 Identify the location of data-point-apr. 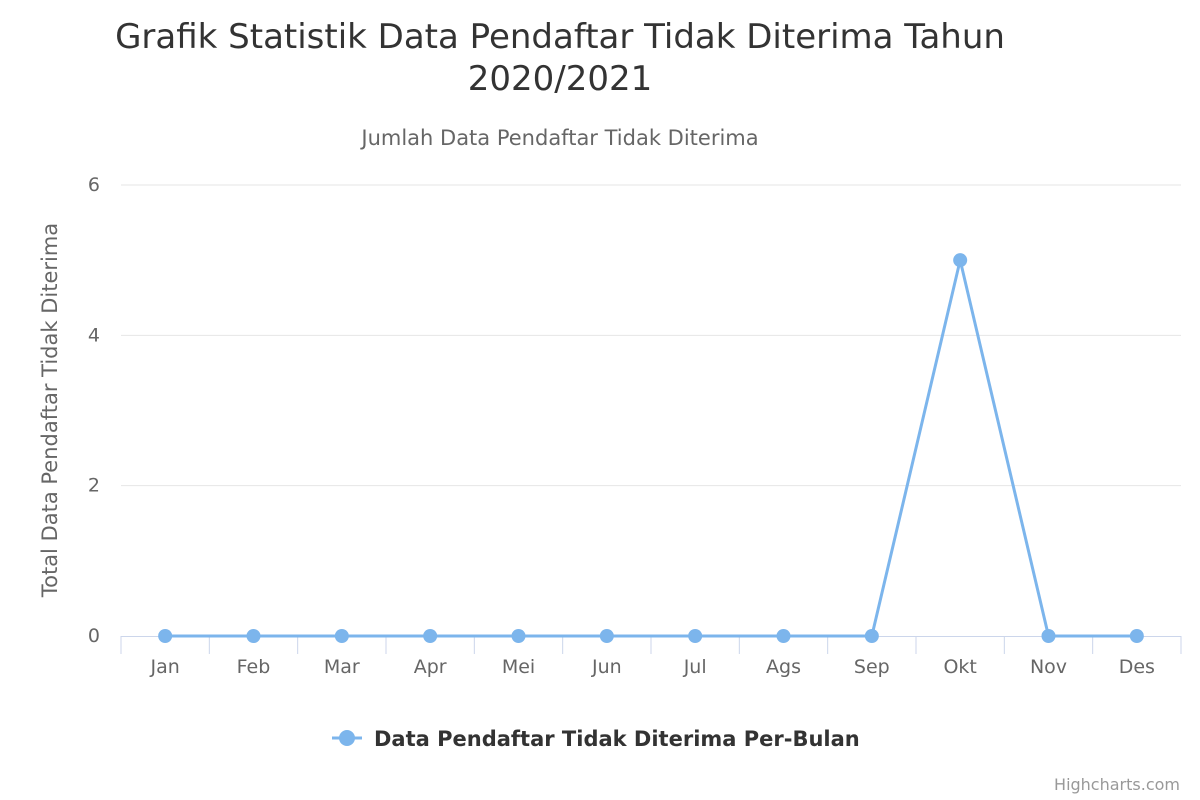
(430, 636).